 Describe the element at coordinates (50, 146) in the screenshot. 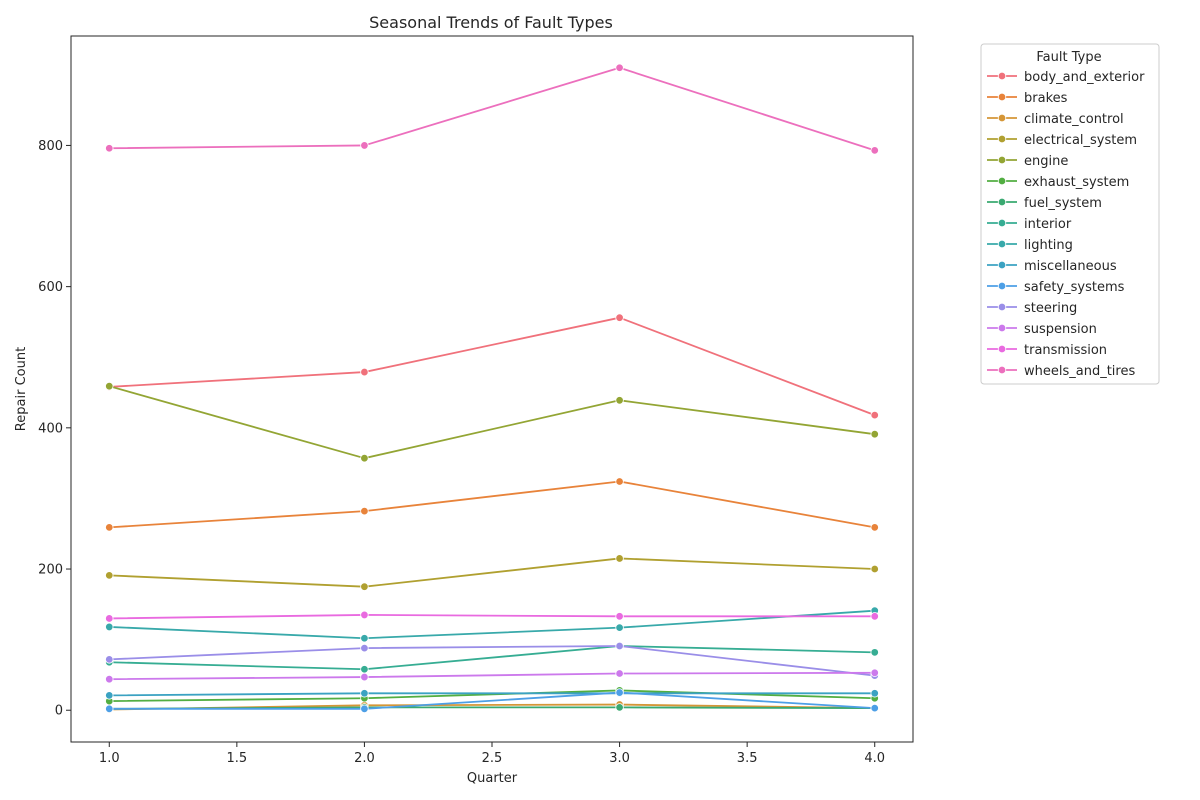

I see `y-tick-label: 800` at that location.